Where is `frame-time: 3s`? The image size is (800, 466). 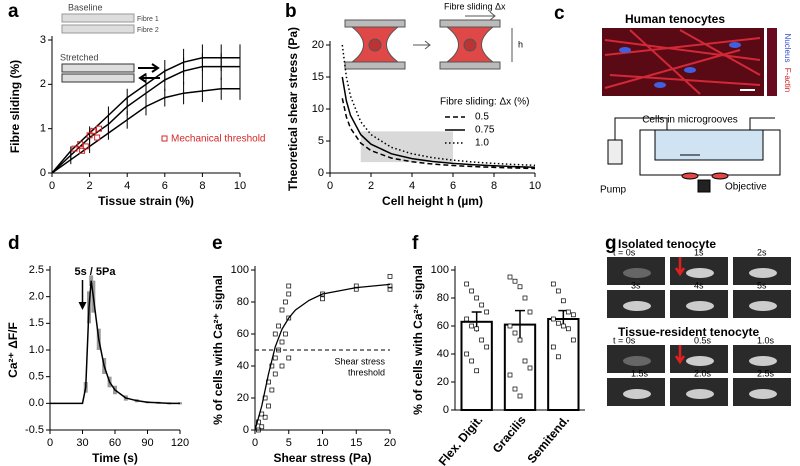 frame-time: 3s is located at coordinates (636, 285).